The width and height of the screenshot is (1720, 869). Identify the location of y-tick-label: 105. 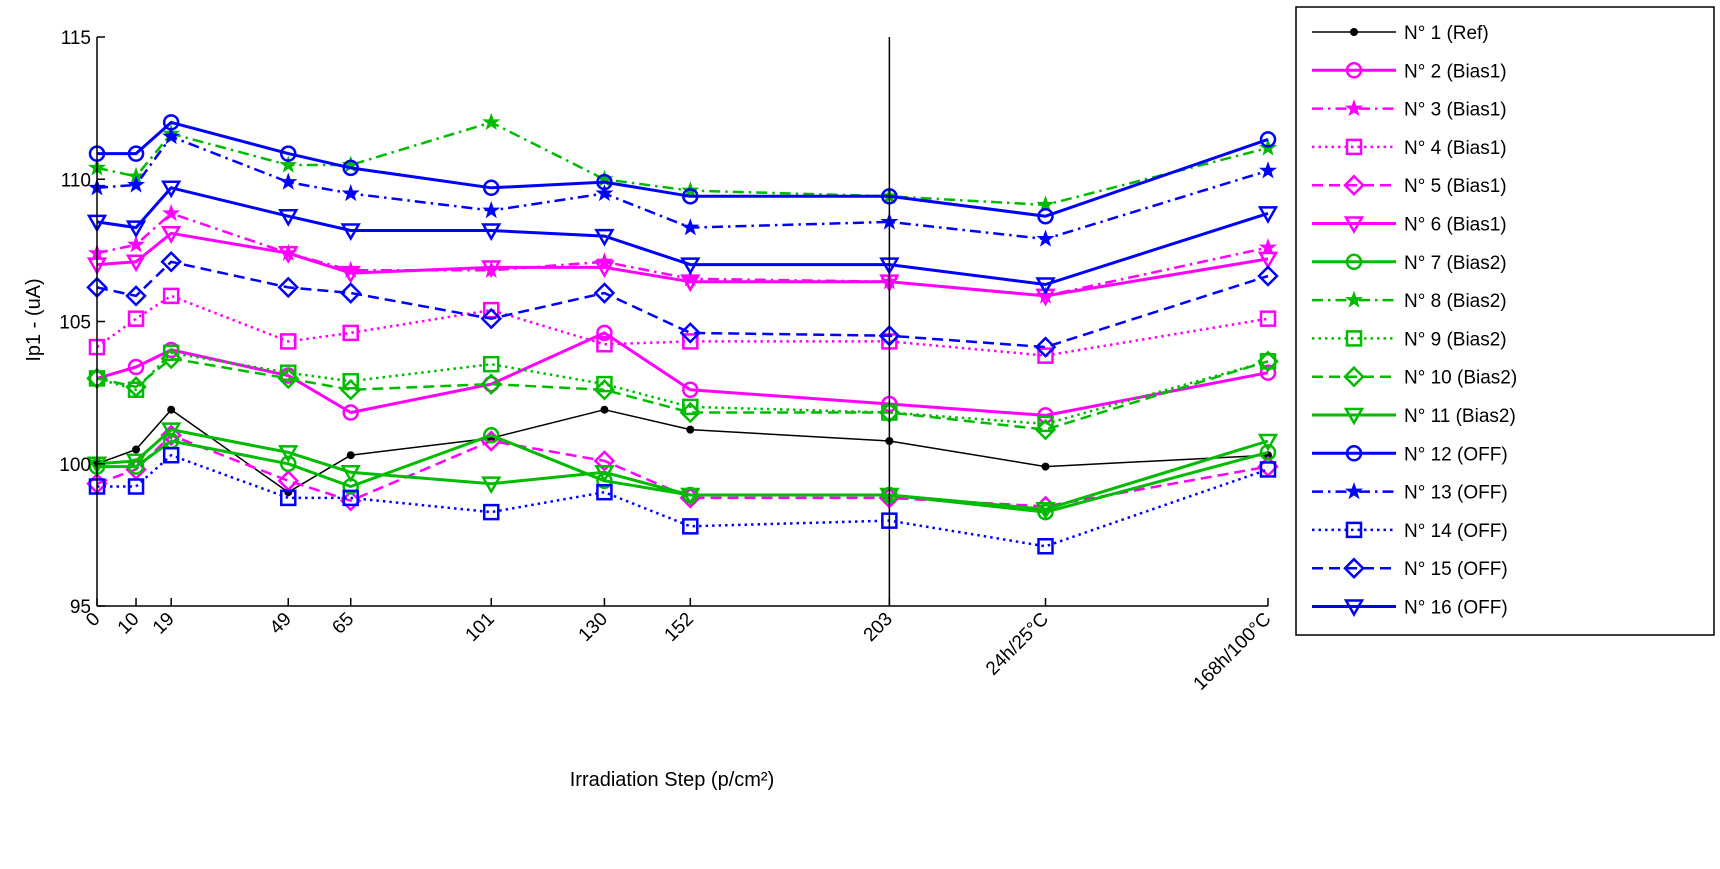
(75, 323).